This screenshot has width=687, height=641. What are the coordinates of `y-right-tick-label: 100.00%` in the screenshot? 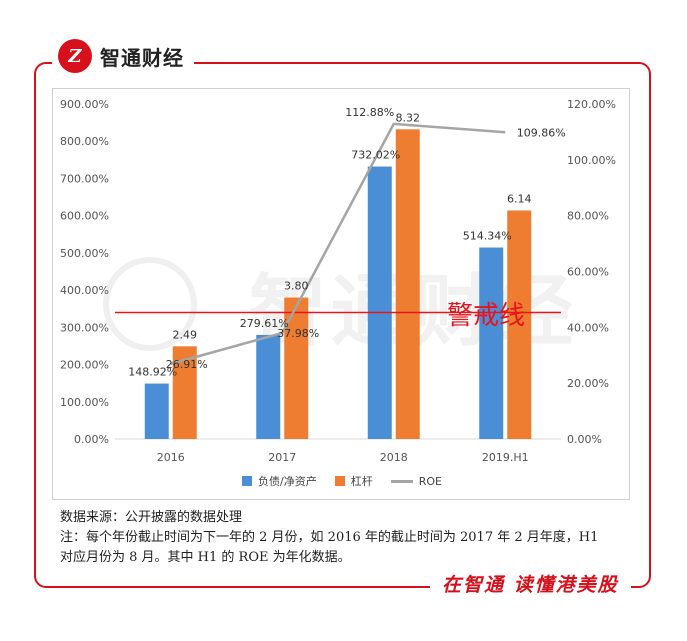 It's located at (591, 160).